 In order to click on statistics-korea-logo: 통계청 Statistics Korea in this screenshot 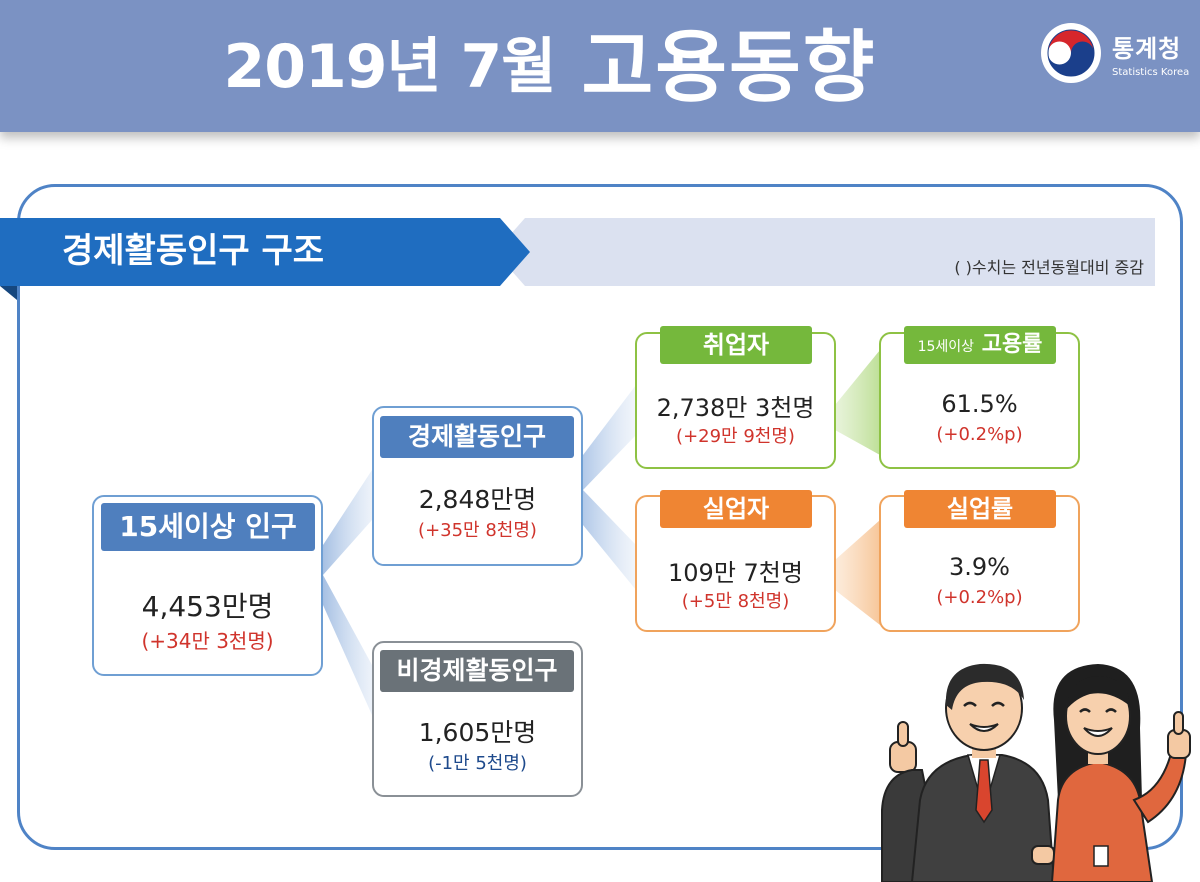, I will do `click(1114, 53)`.